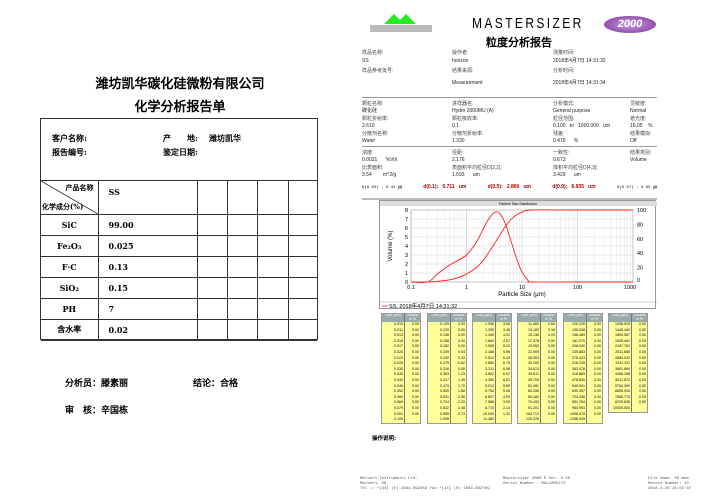  What do you see at coordinates (393, 397) in the screenshot?
I see `size-cell: 0.060` at bounding box center [393, 397].